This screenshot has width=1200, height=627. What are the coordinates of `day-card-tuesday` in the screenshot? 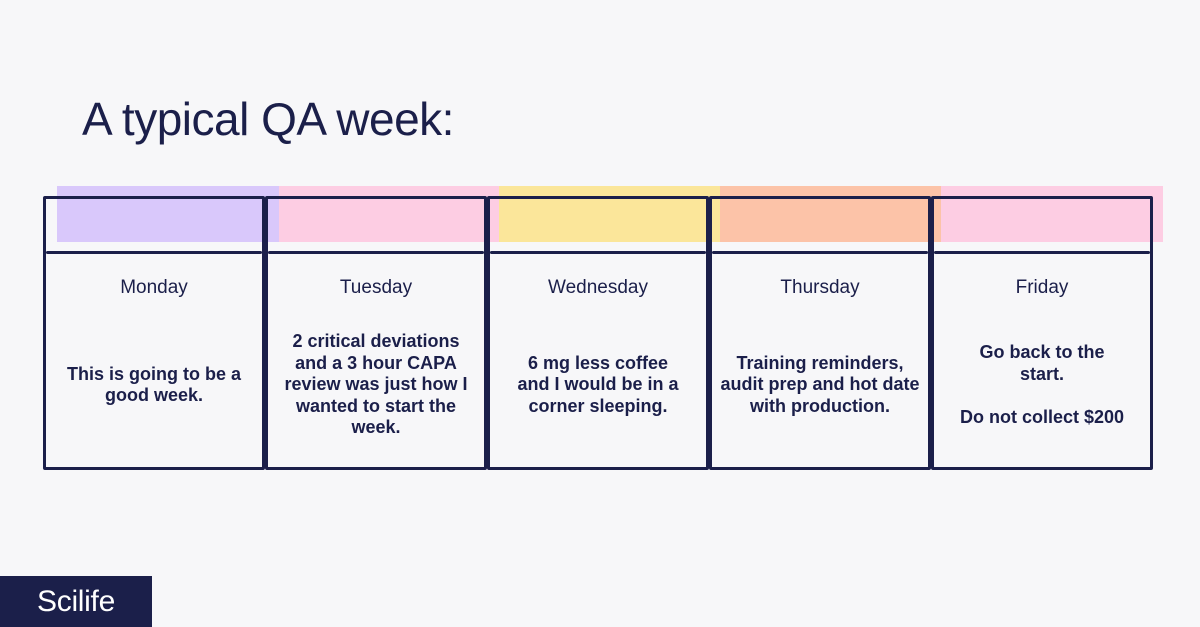 It's located at (376, 333).